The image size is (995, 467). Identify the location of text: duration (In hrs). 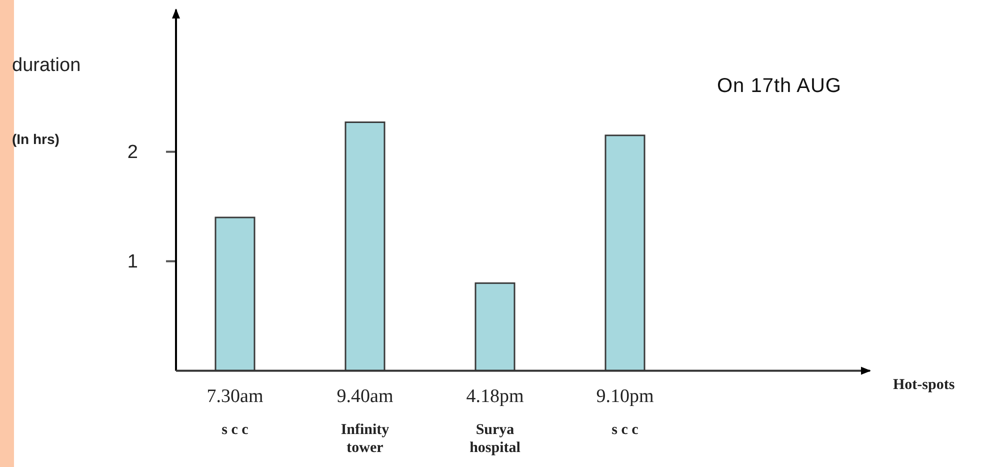
(46, 101).